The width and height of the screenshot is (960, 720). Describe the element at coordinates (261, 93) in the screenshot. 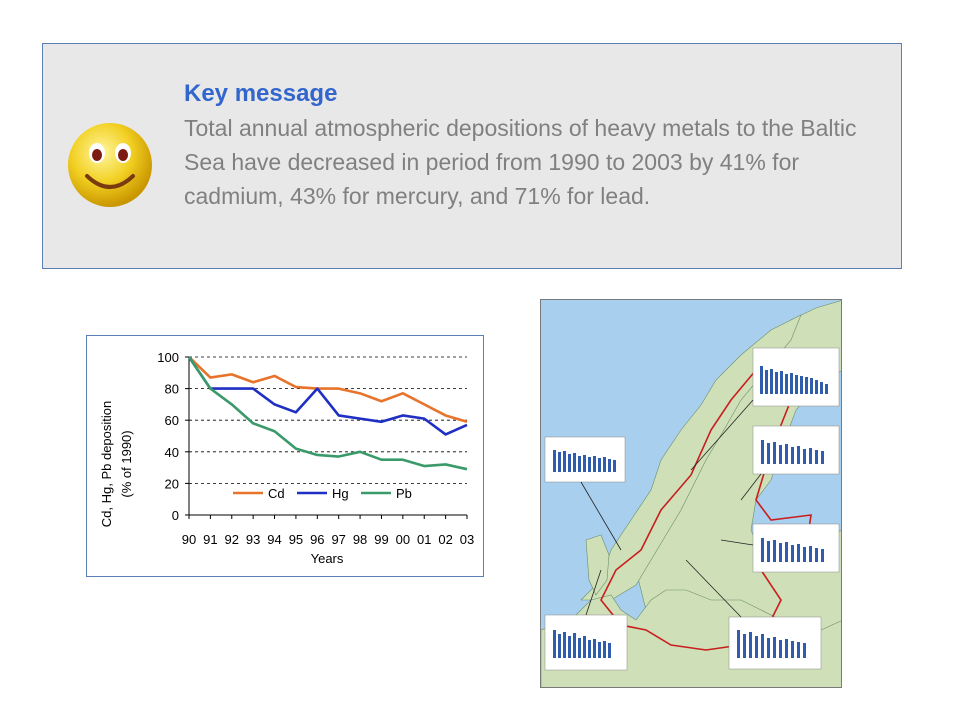

I see `key-message-title: Key message` at that location.